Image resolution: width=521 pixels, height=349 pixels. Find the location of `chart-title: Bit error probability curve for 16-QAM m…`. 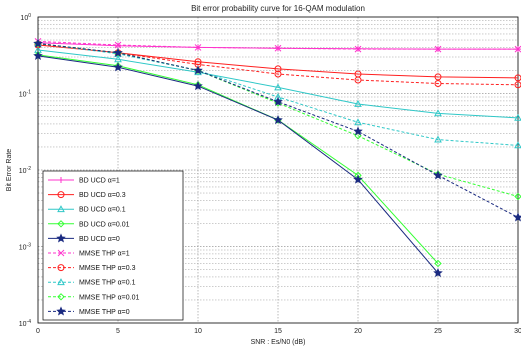

chart-title: Bit error probability curve for 16-QAM m… is located at coordinates (278, 8).